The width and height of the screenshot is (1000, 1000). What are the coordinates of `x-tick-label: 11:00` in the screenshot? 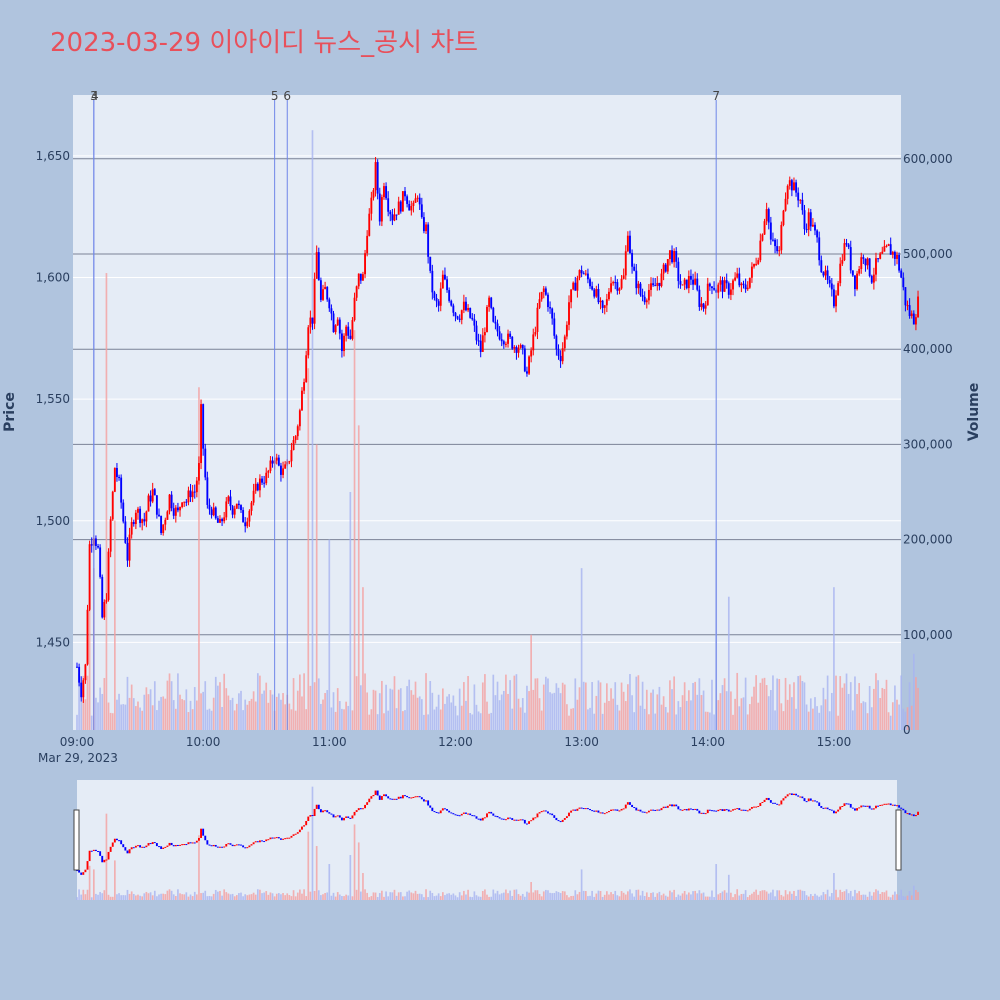 It's located at (329, 742).